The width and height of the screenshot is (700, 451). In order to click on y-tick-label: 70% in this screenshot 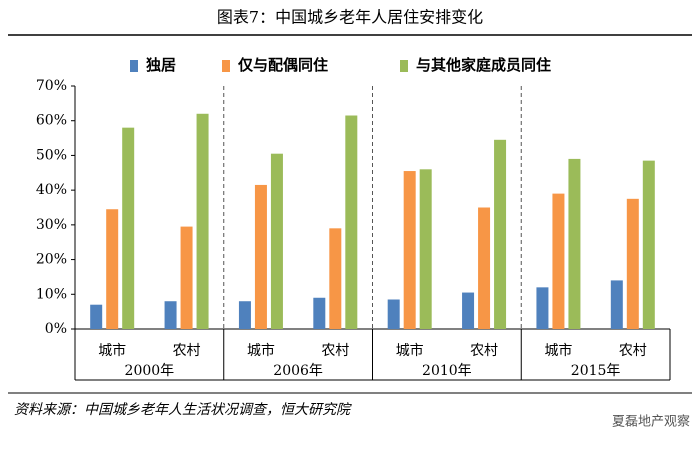, I will do `click(51, 86)`.